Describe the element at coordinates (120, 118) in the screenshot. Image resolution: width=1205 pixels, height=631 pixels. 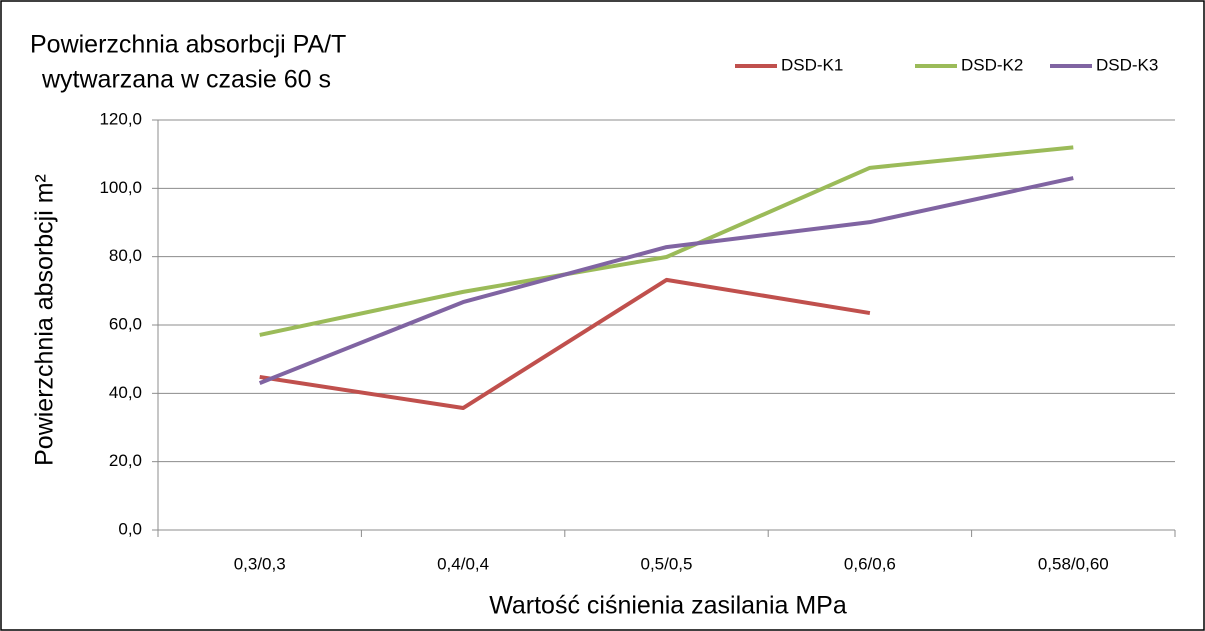
I see `y-tick-label: 120,0` at that location.